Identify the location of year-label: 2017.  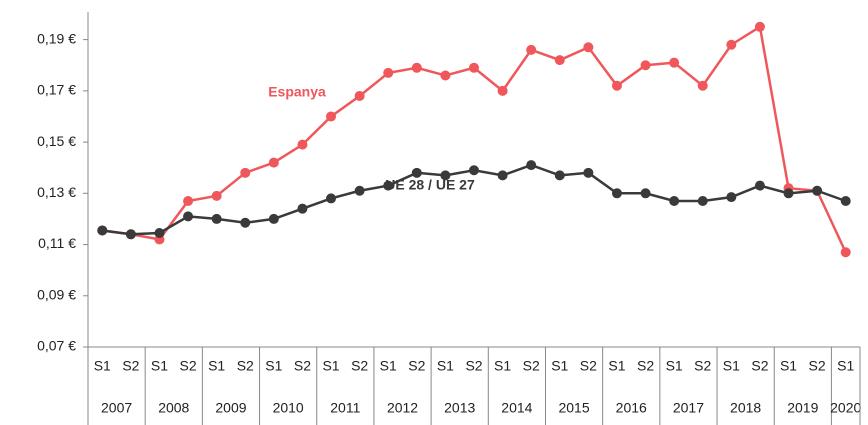
(688, 408).